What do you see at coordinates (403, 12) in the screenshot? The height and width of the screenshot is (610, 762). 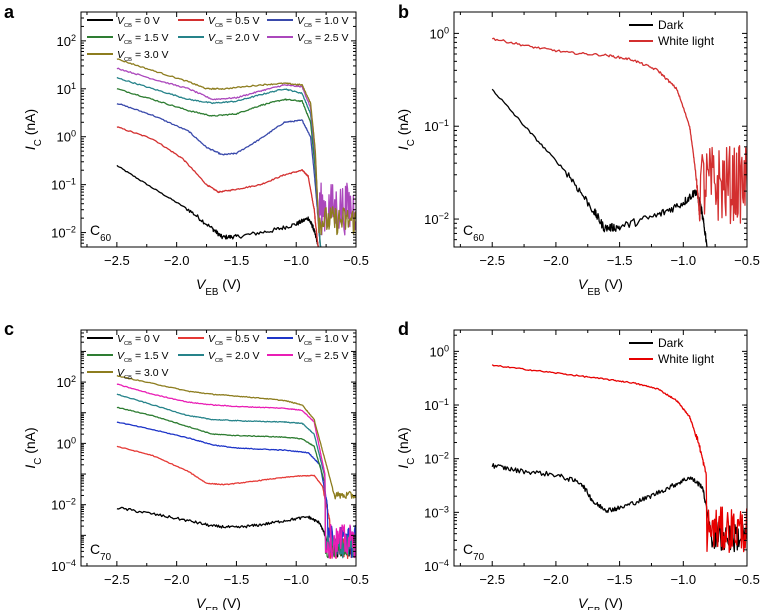 I see `panel-letter: b` at bounding box center [403, 12].